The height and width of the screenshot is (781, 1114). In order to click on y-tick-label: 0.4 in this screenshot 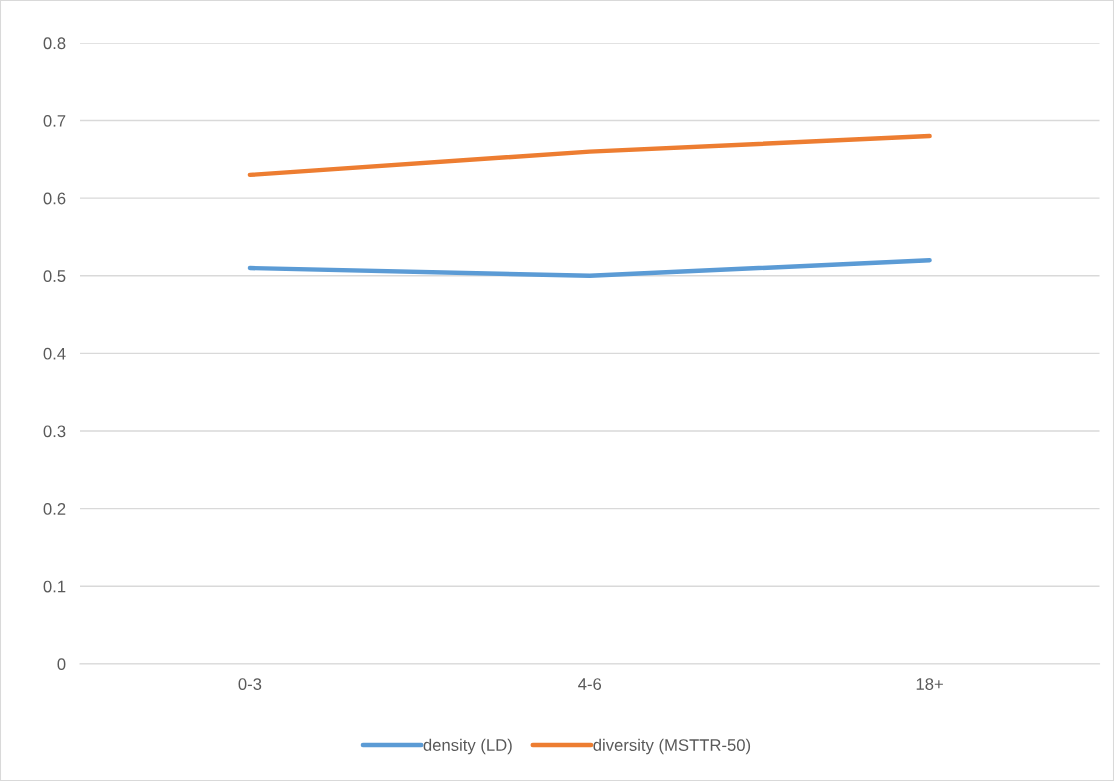, I will do `click(54, 353)`.